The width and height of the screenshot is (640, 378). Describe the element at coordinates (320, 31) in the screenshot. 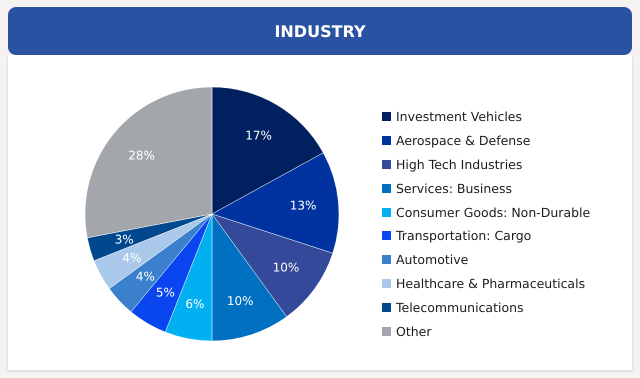

I see `chart-title: INDUSTRY` at that location.